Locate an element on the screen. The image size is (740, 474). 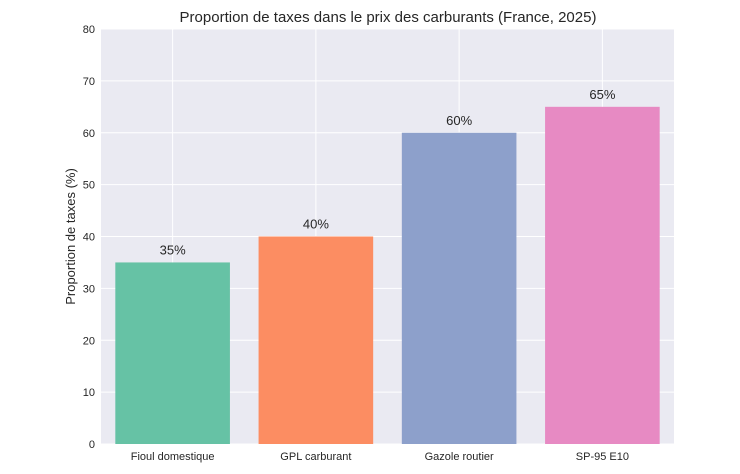
bar-value-label: 60% is located at coordinates (459, 120).